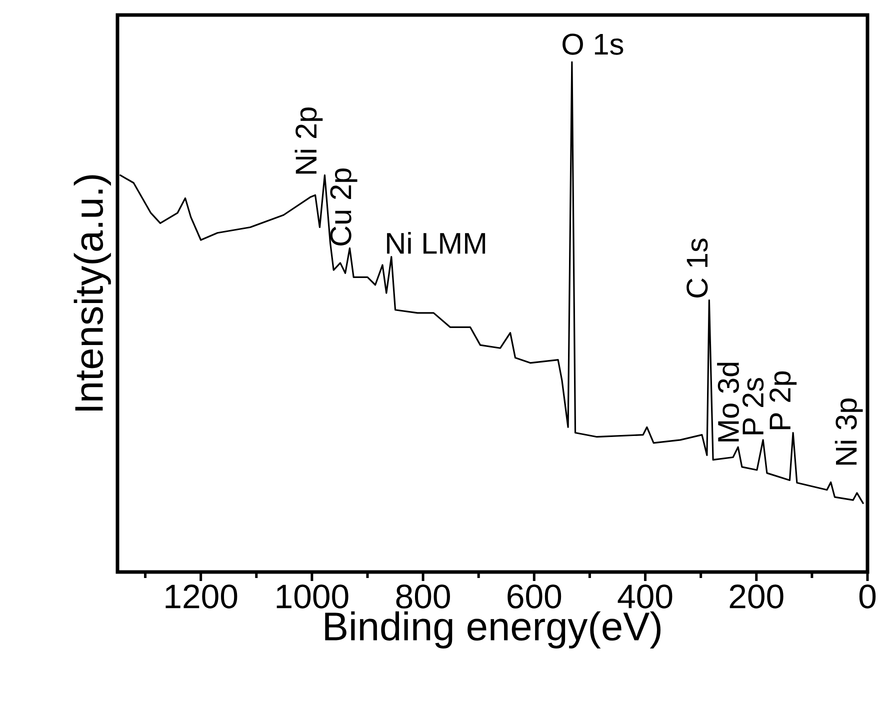 The image size is (885, 702). I want to click on x-tick-label: 1000, so click(312, 596).